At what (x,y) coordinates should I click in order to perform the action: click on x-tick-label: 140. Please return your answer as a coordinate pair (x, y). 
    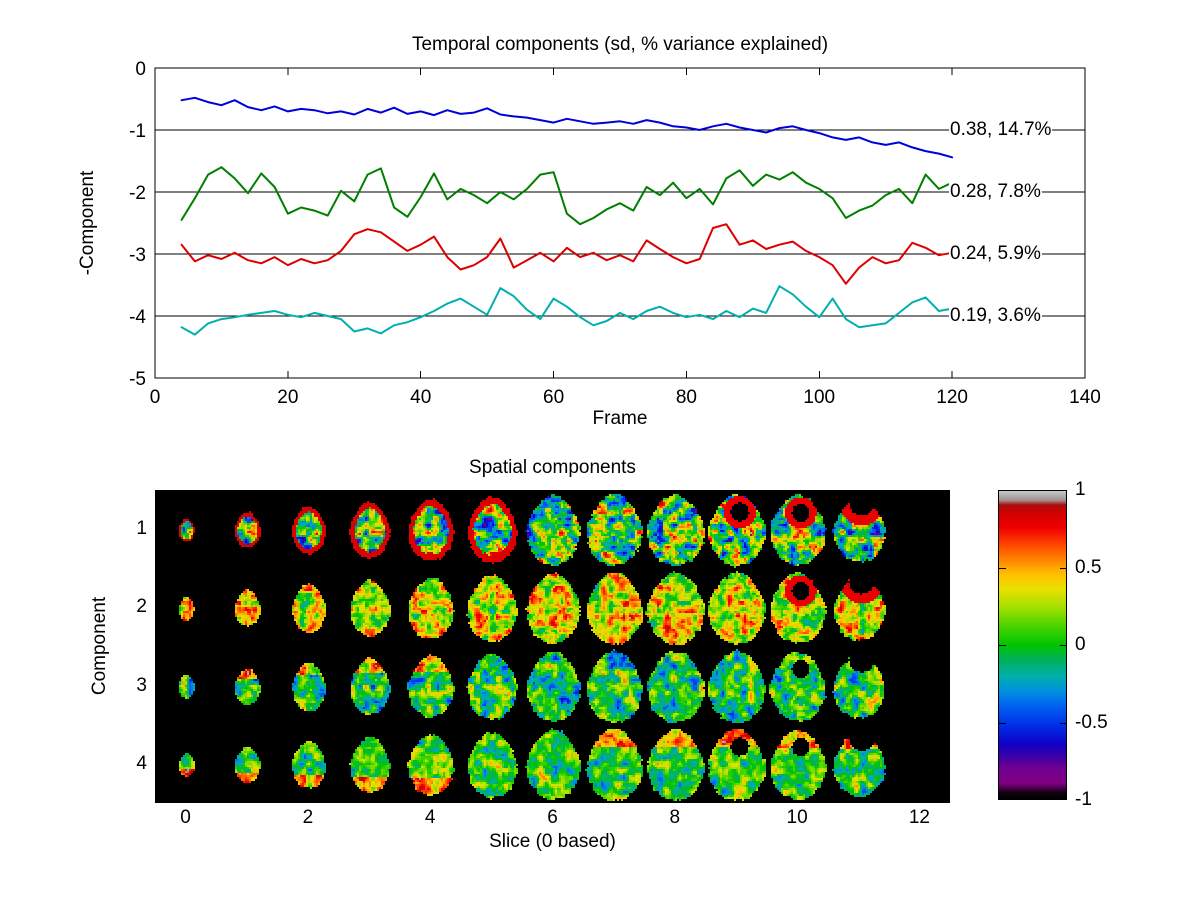
    Looking at the image, I should click on (1085, 397).